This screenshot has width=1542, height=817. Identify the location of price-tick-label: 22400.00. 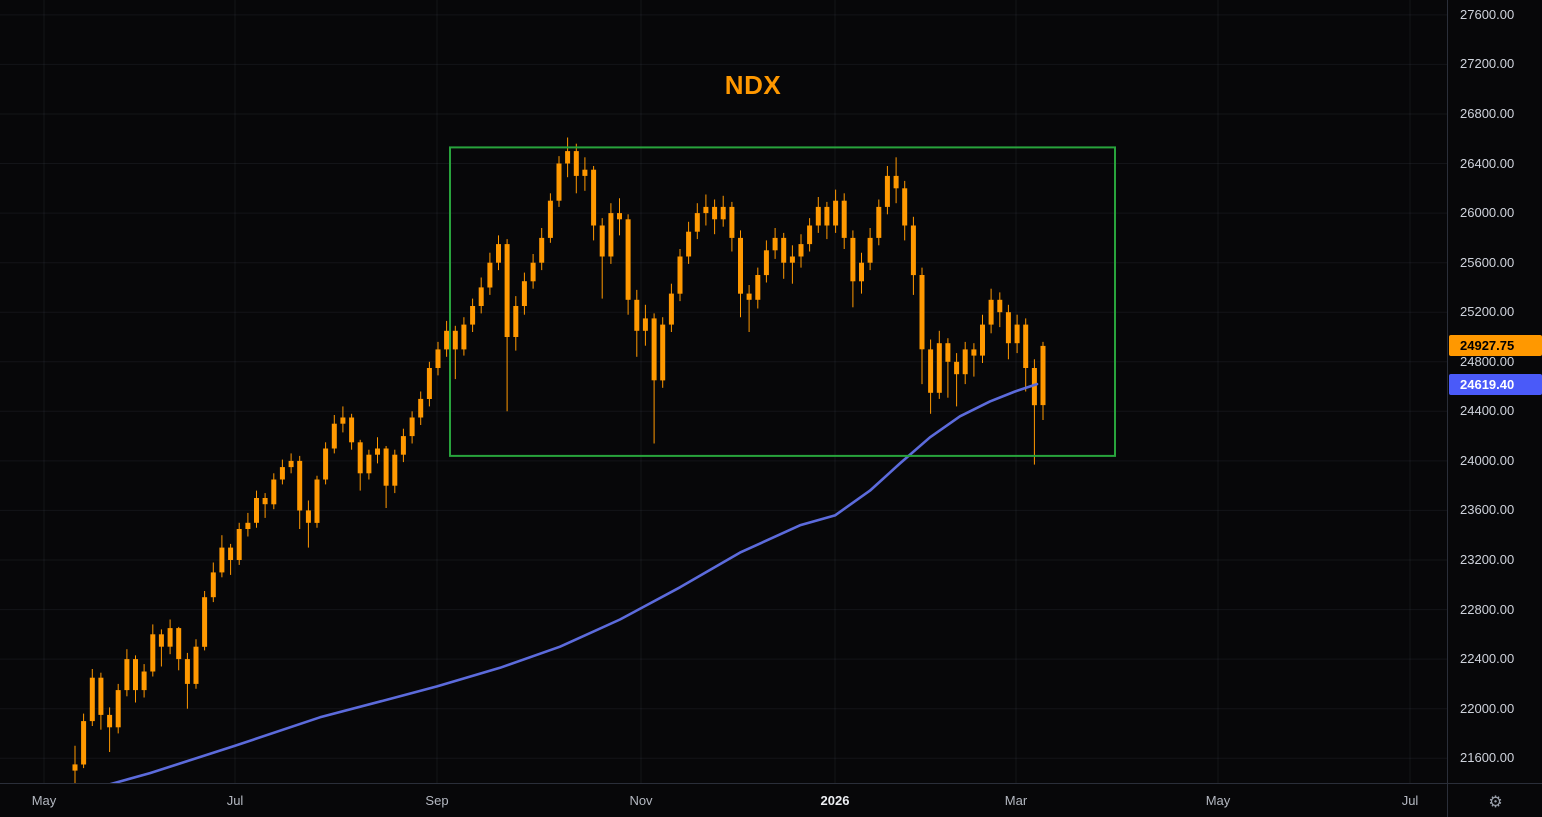
(1487, 659).